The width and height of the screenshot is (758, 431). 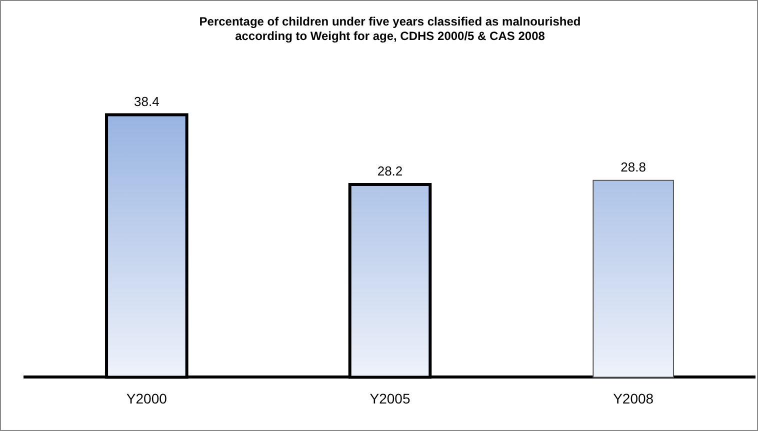 What do you see at coordinates (633, 166) in the screenshot?
I see `data-label: 28.8` at bounding box center [633, 166].